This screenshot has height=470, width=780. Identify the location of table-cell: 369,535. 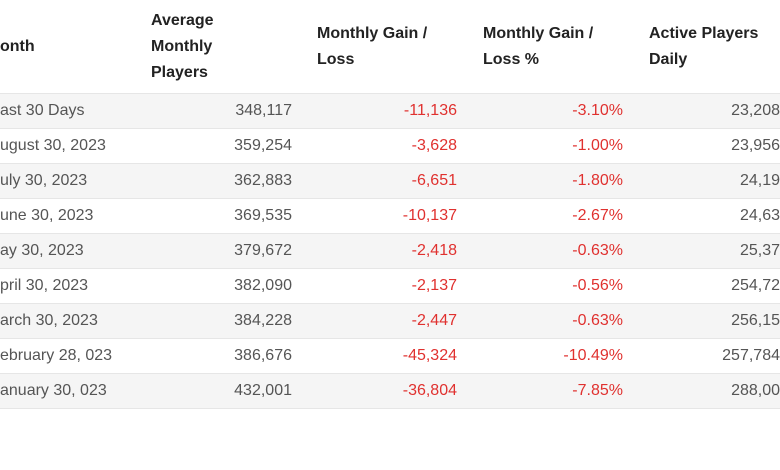
(221, 216).